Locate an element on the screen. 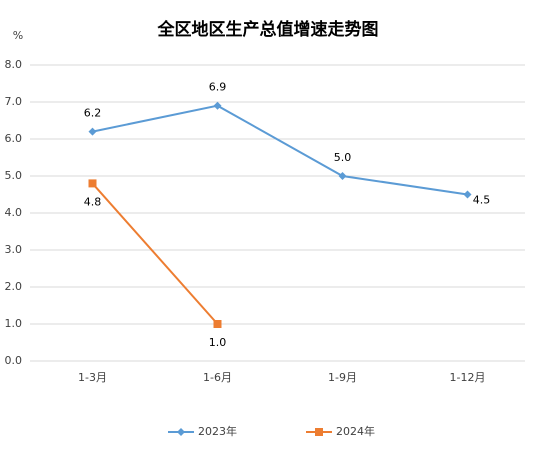 This screenshot has height=455, width=535. x-tick-label: 1-3月 is located at coordinates (92, 377).